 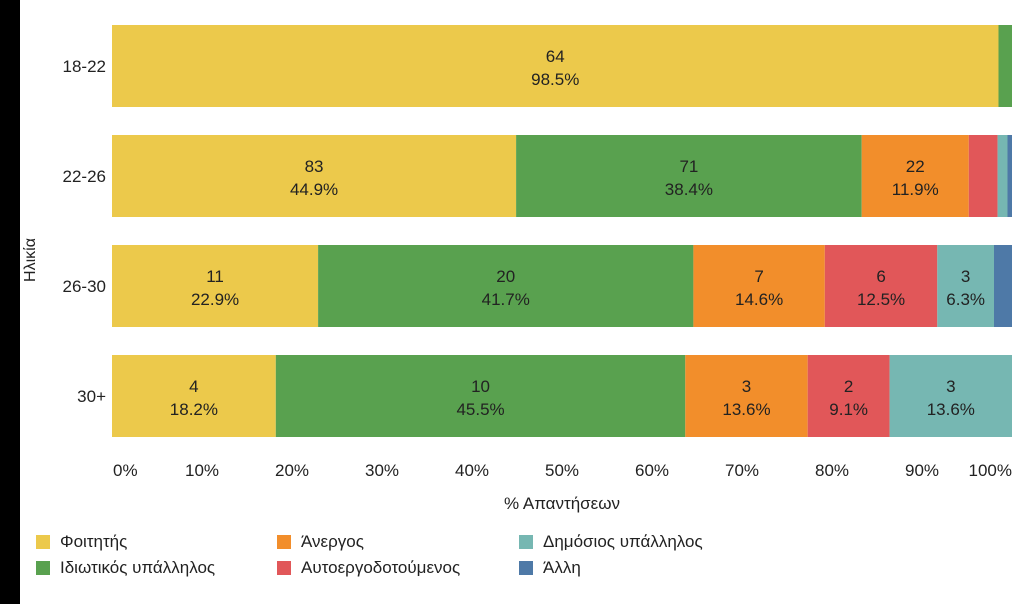 What do you see at coordinates (562, 503) in the screenshot?
I see `x-axis-title: % Απαντήσεων` at bounding box center [562, 503].